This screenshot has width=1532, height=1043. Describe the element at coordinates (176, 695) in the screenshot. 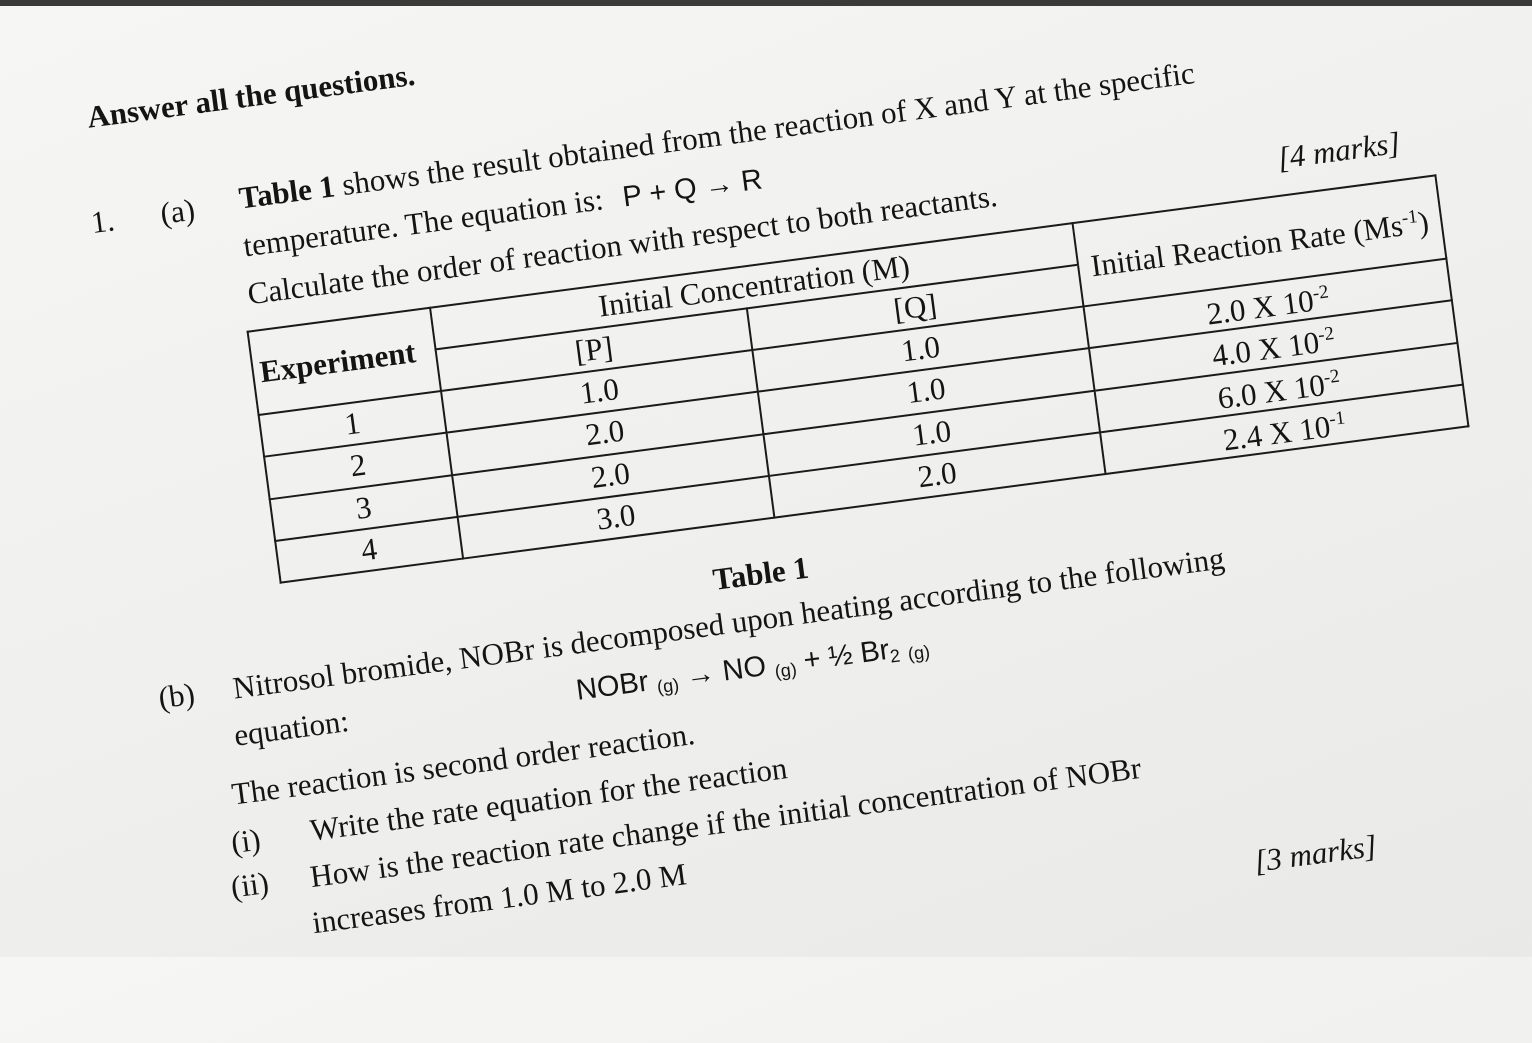

I see `part-b-label: (b)` at that location.